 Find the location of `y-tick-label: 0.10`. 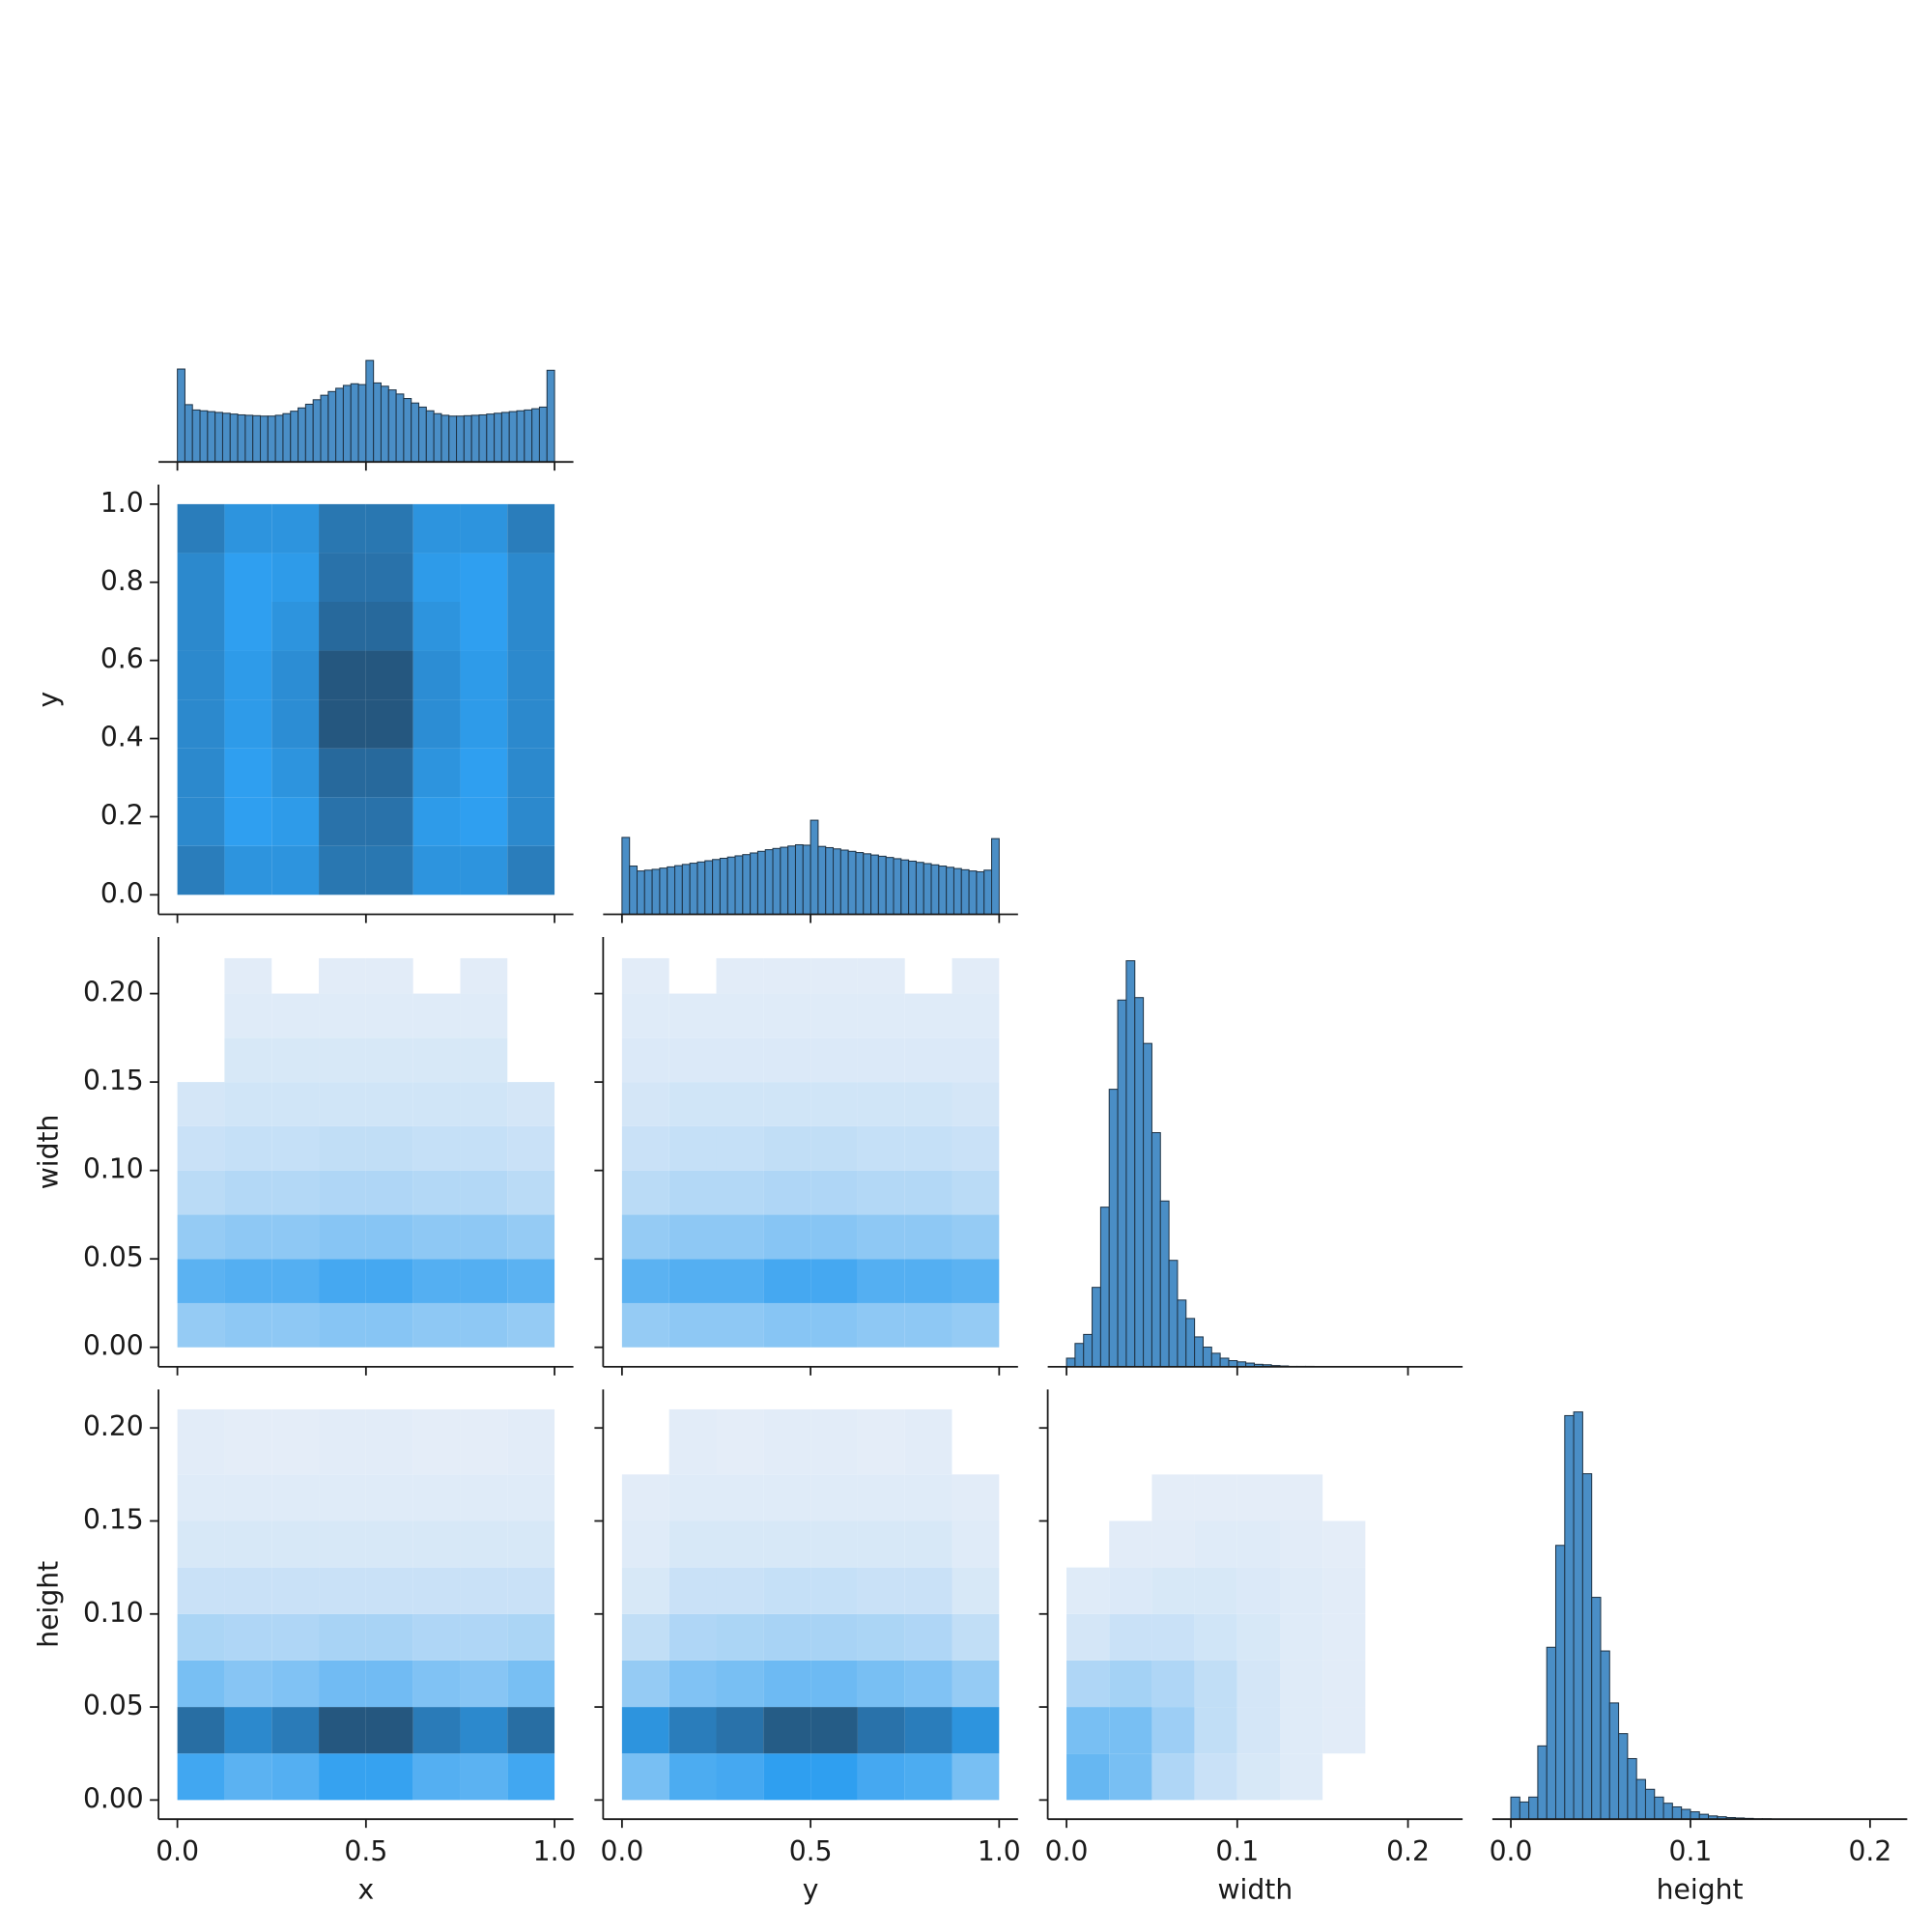

y-tick-label: 0.10 is located at coordinates (113, 1169).